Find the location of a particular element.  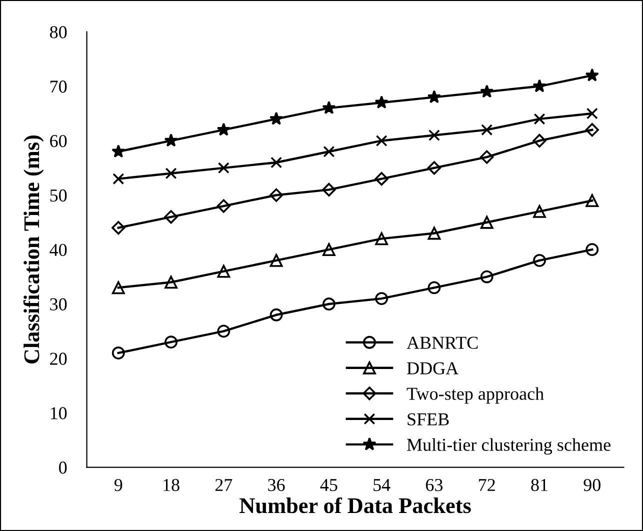

y-tick-label: 10 is located at coordinates (58, 413).